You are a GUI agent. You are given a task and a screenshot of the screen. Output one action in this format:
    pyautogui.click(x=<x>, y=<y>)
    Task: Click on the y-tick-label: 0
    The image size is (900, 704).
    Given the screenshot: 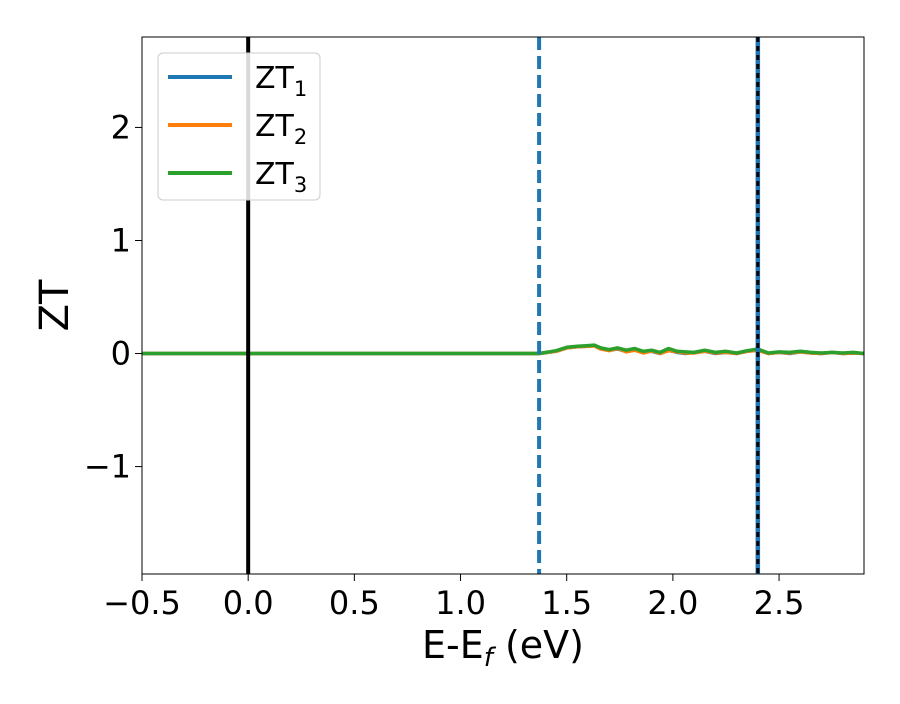 What is the action you would take?
    pyautogui.click(x=121, y=354)
    